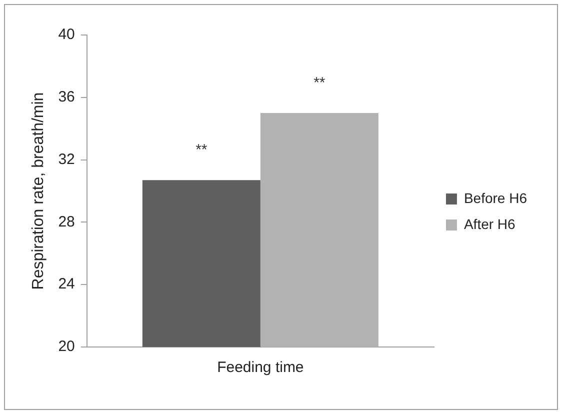 The width and height of the screenshot is (564, 416). What do you see at coordinates (260, 367) in the screenshot?
I see `x-tick-label: Feeding time` at bounding box center [260, 367].